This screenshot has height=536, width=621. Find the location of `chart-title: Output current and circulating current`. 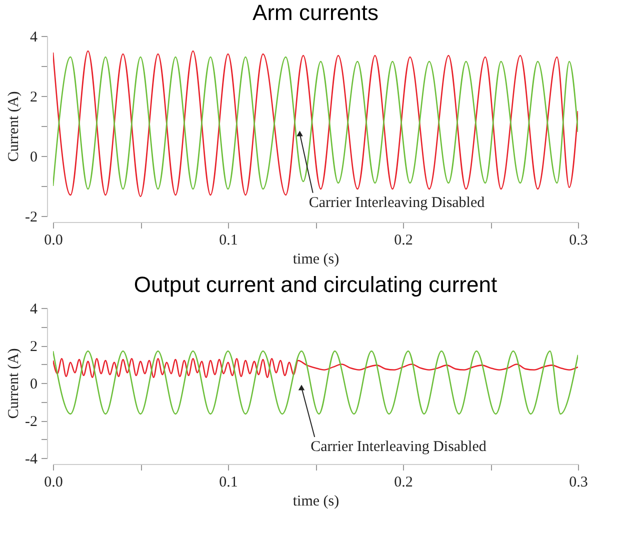

chart-title: Output current and circulating current is located at coordinates (316, 284).